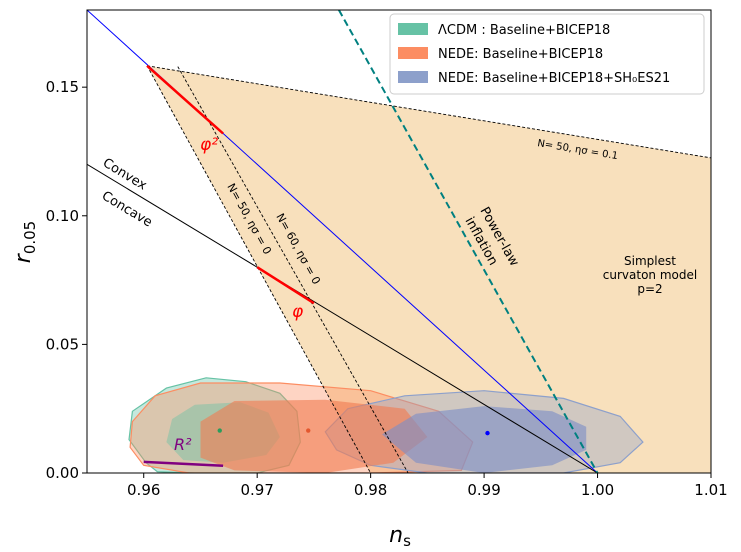 Image resolution: width=741 pixels, height=552 pixels. I want to click on y-tick-label-2: 0.05, so click(62, 344).